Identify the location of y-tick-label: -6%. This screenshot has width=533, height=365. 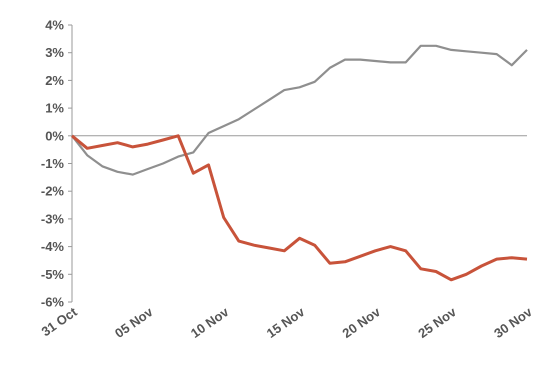
(53, 302).